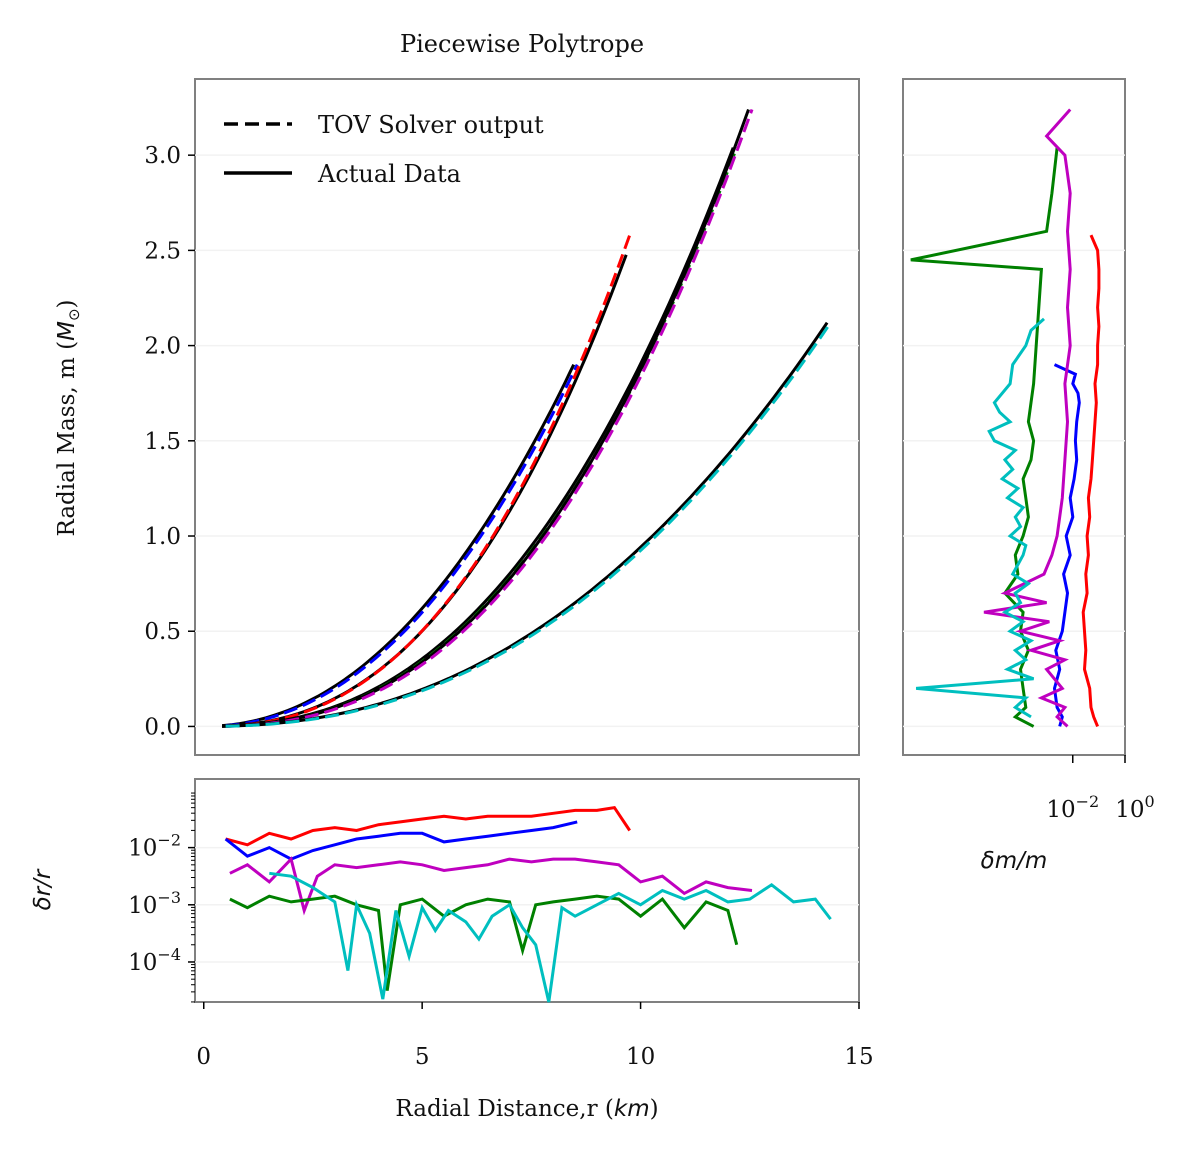  What do you see at coordinates (1091, 480) in the screenshot?
I see `residual-m-line-red` at bounding box center [1091, 480].